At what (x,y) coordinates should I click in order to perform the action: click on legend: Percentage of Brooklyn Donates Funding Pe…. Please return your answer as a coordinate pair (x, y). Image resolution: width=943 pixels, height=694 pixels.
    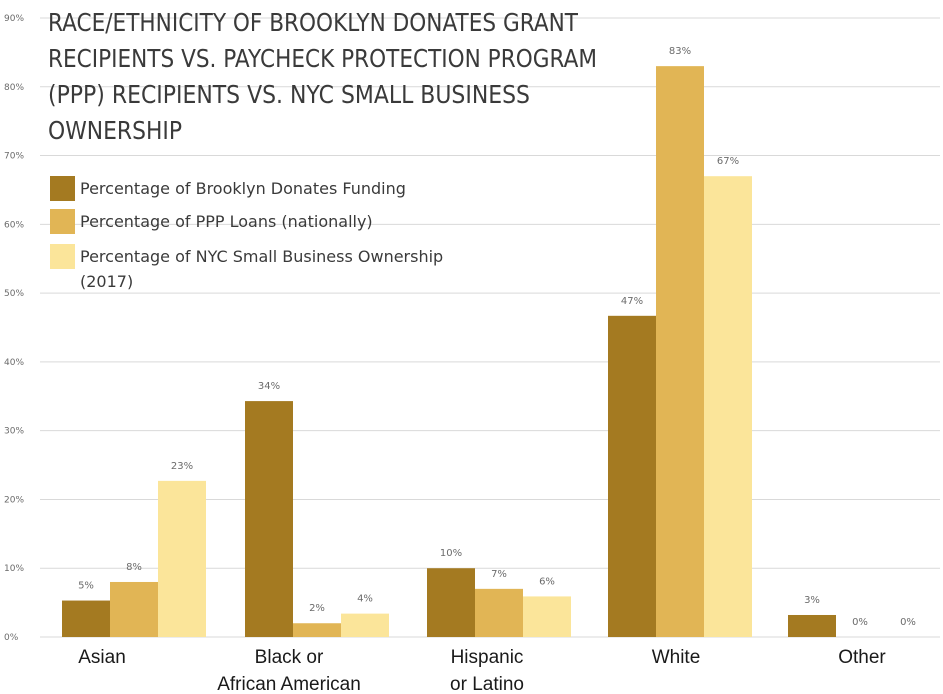
    Looking at the image, I should click on (246, 233).